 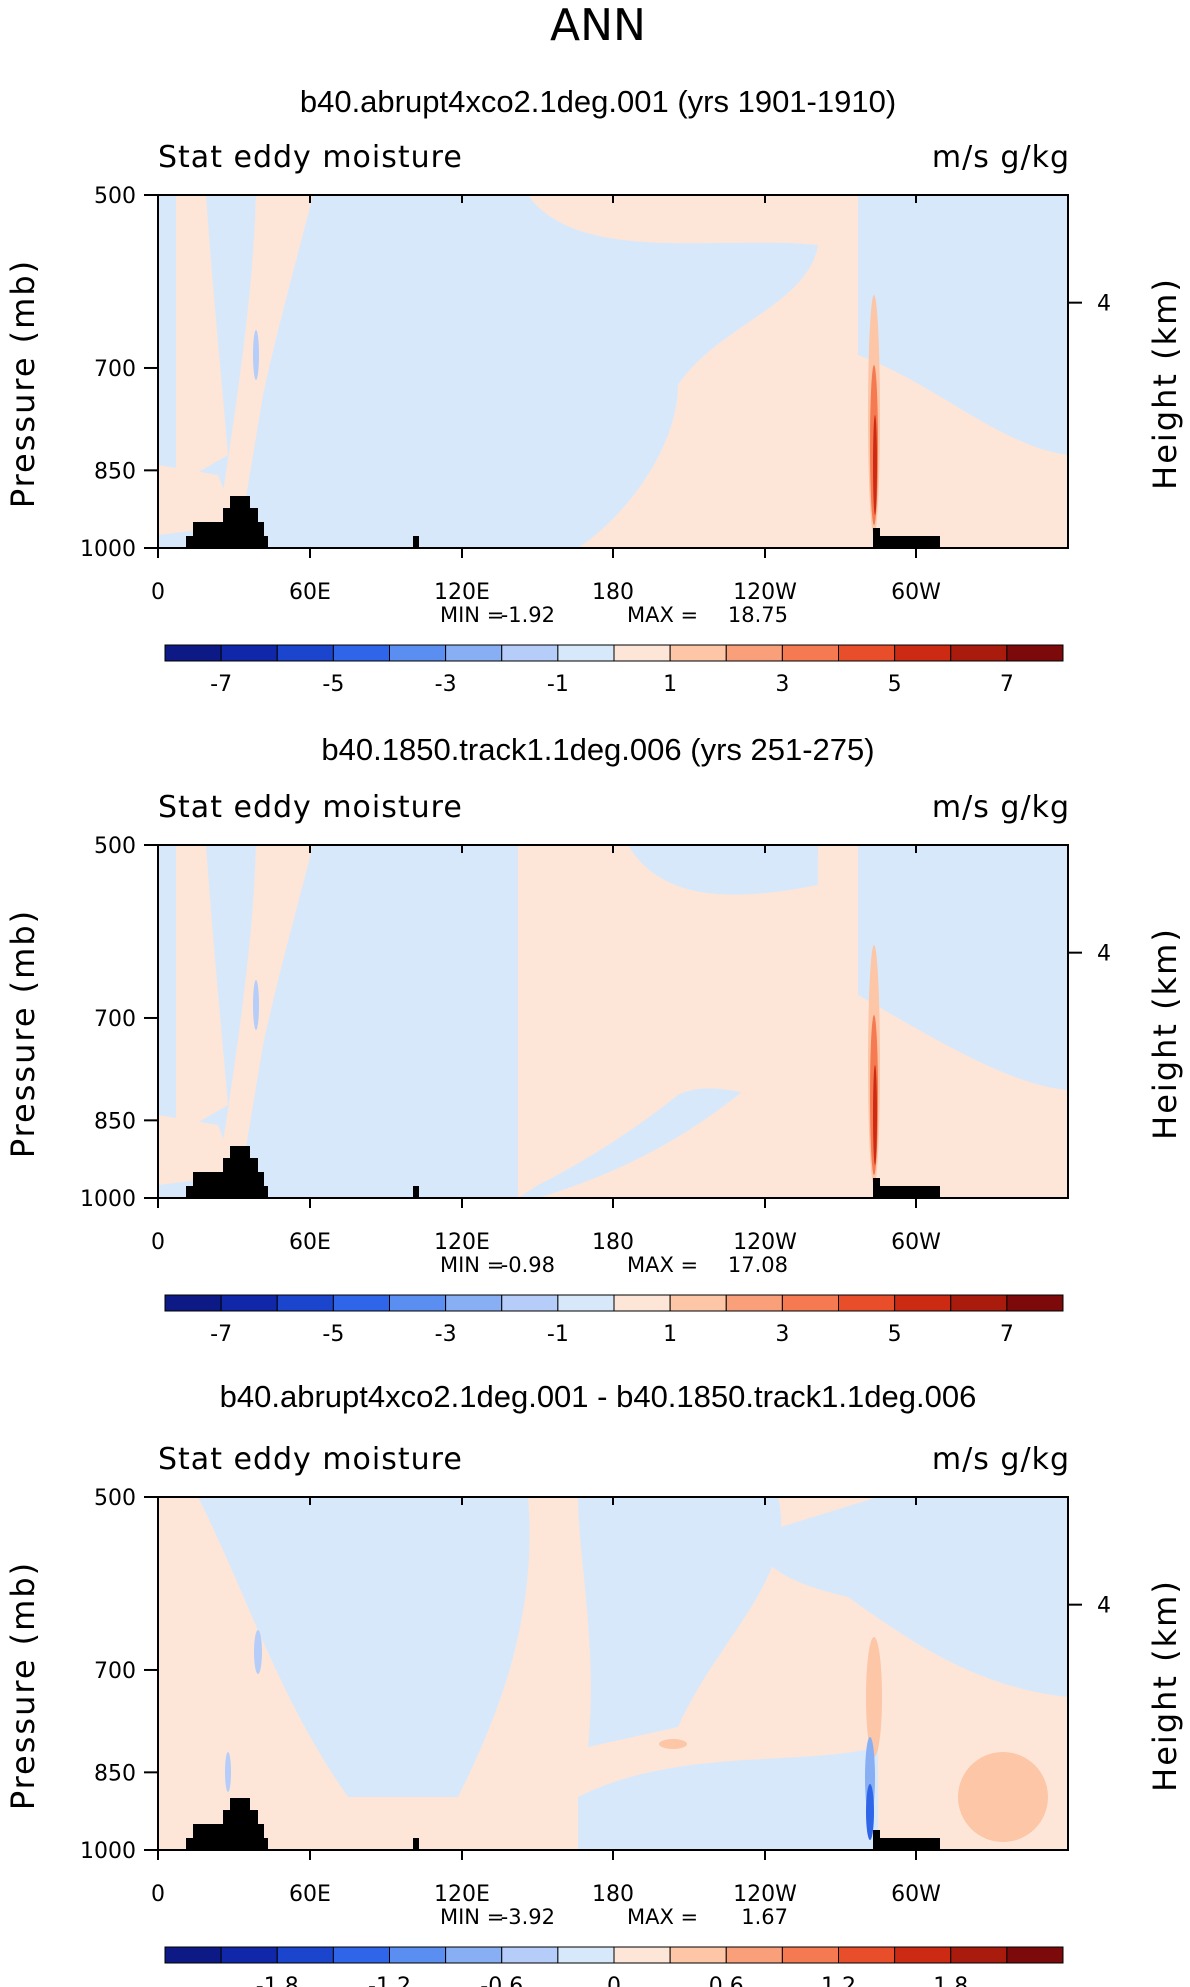 What do you see at coordinates (670, 684) in the screenshot?
I see `colorbar-label: 1` at bounding box center [670, 684].